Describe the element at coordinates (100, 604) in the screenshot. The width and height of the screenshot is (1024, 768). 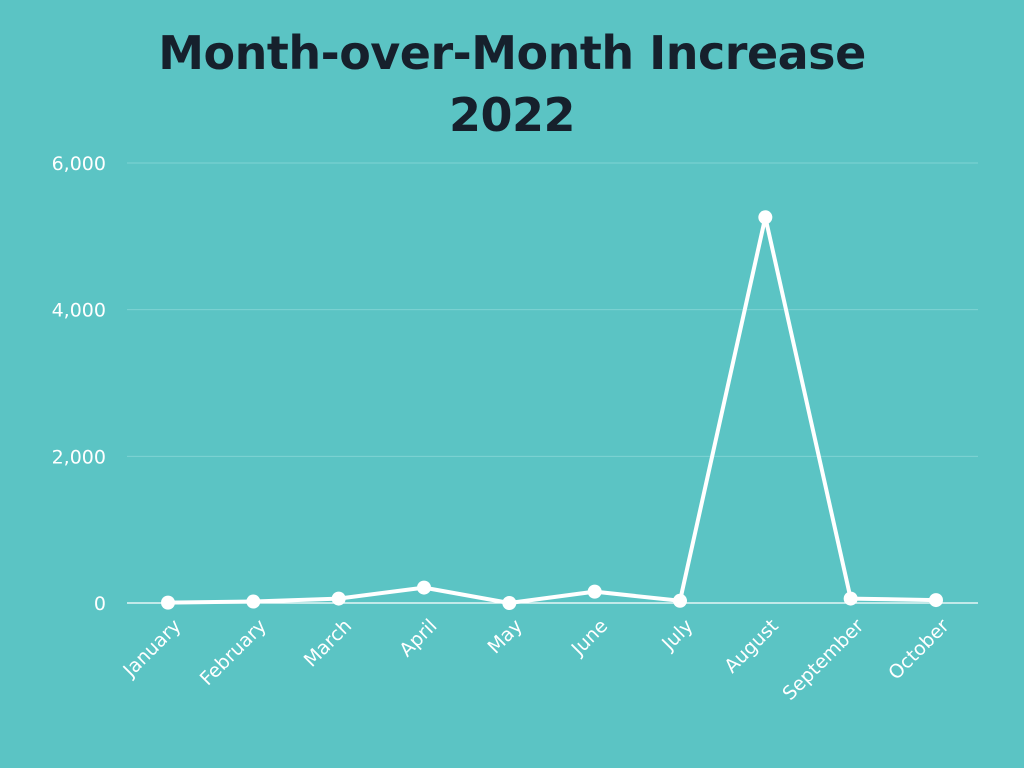
I see `y-tick-label: 0` at that location.